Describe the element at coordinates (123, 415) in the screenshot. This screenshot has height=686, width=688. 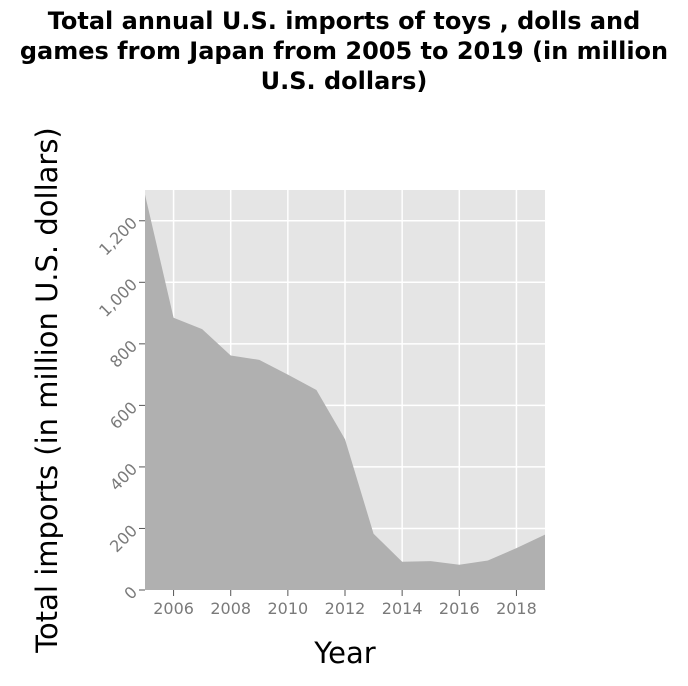
I see `y-tick-label: 600` at that location.